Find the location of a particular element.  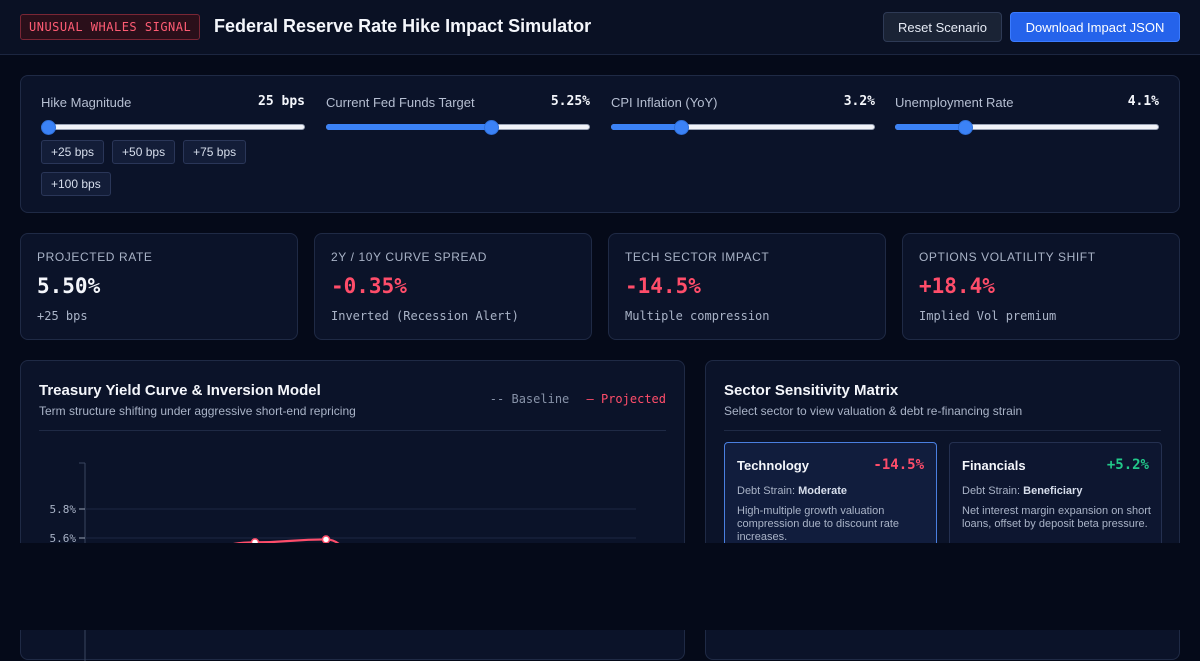

hike-magnitude-slider is located at coordinates (173, 127).